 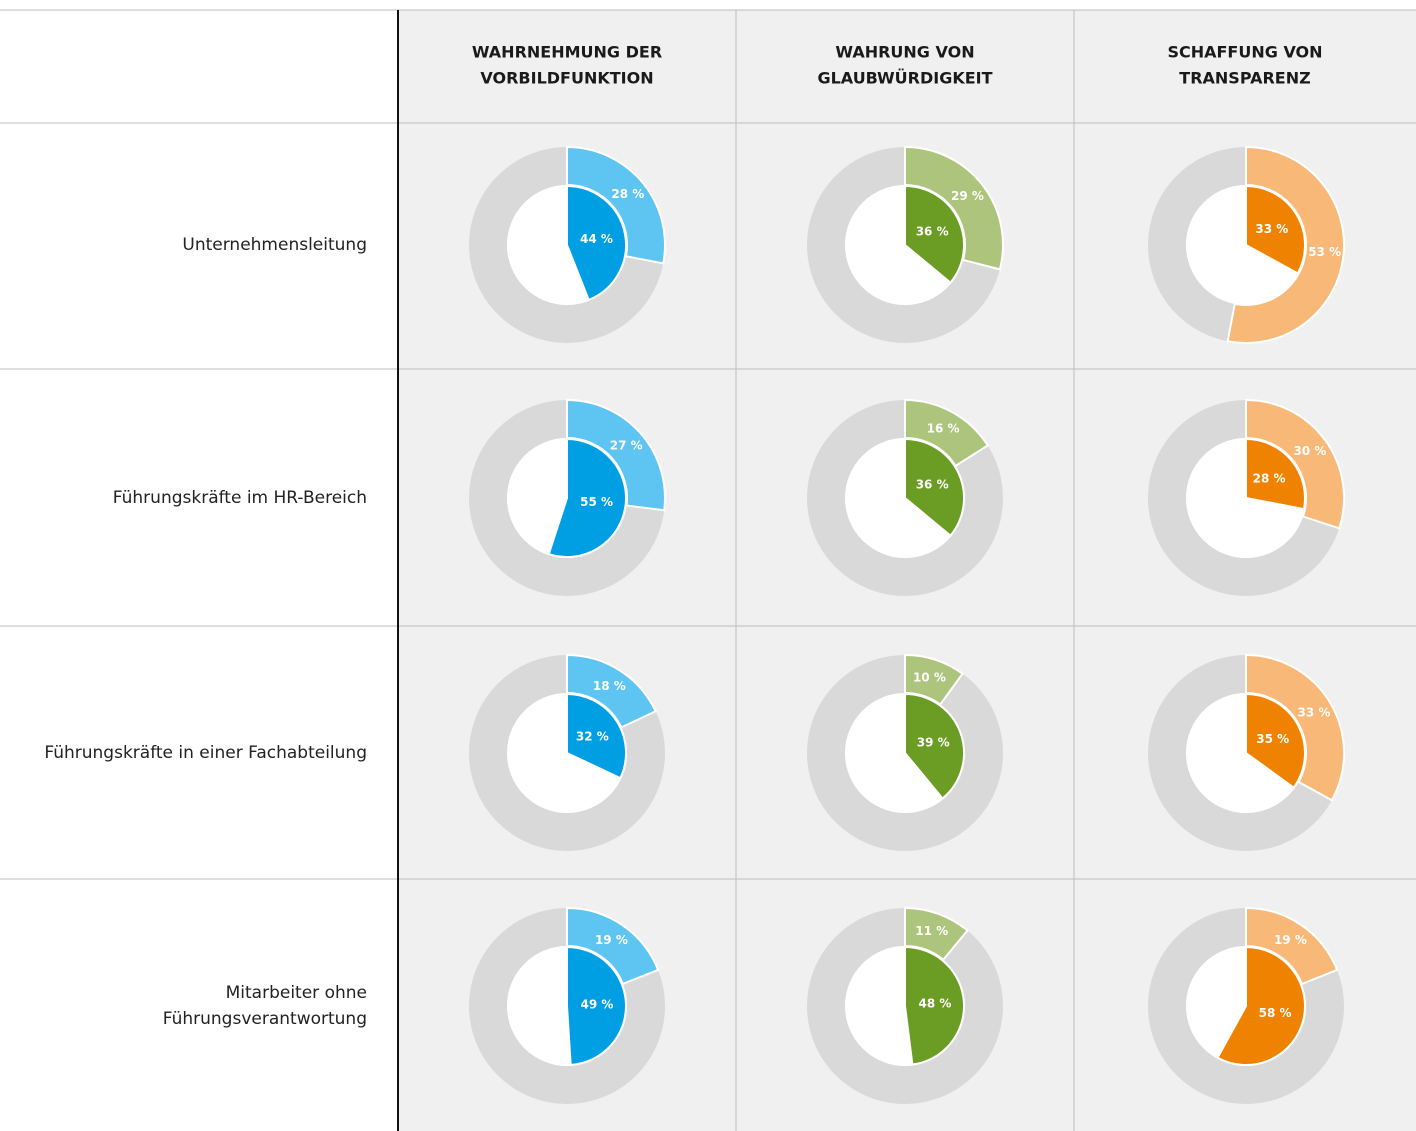 What do you see at coordinates (566, 78) in the screenshot?
I see `column-header: VORBILDFUNKTION` at bounding box center [566, 78].